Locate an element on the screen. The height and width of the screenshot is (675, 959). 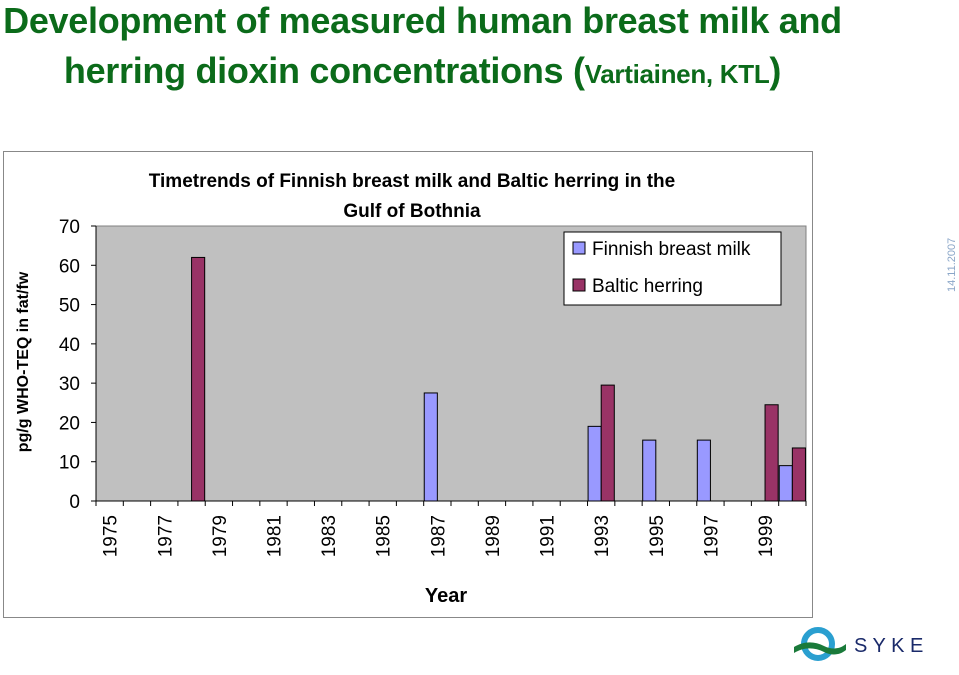
x-tick-label: 1999 is located at coordinates (766, 536).